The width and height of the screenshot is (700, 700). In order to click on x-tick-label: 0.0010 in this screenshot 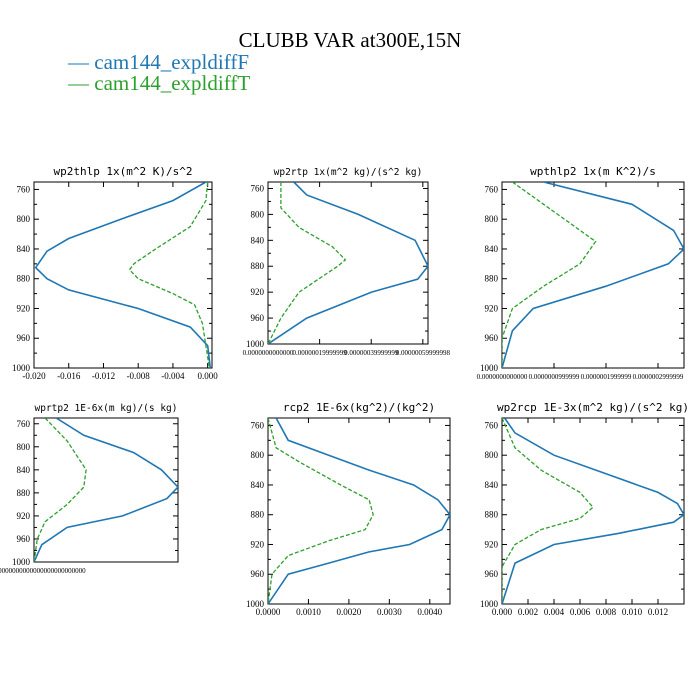, I will do `click(308, 612)`.